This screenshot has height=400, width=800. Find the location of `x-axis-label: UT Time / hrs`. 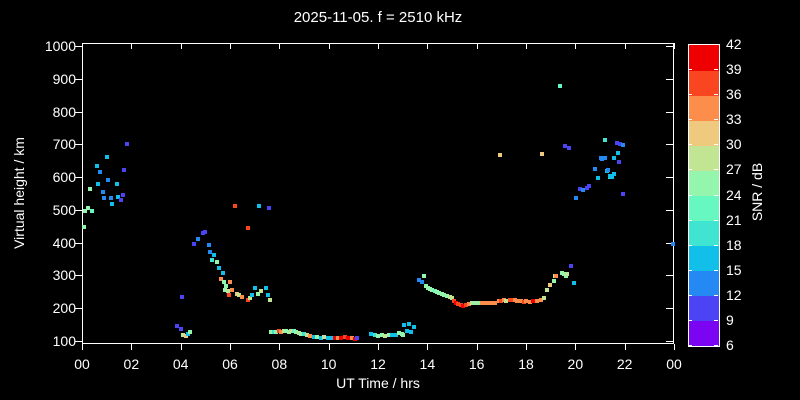

x-axis-label: UT Time / hrs is located at coordinates (378, 383).